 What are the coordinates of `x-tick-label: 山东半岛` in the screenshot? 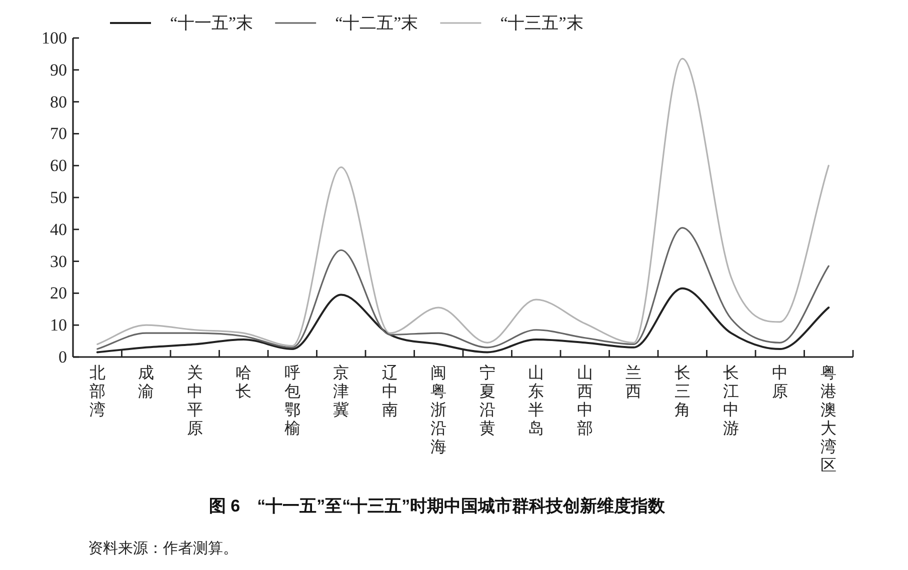 It's located at (536, 401).